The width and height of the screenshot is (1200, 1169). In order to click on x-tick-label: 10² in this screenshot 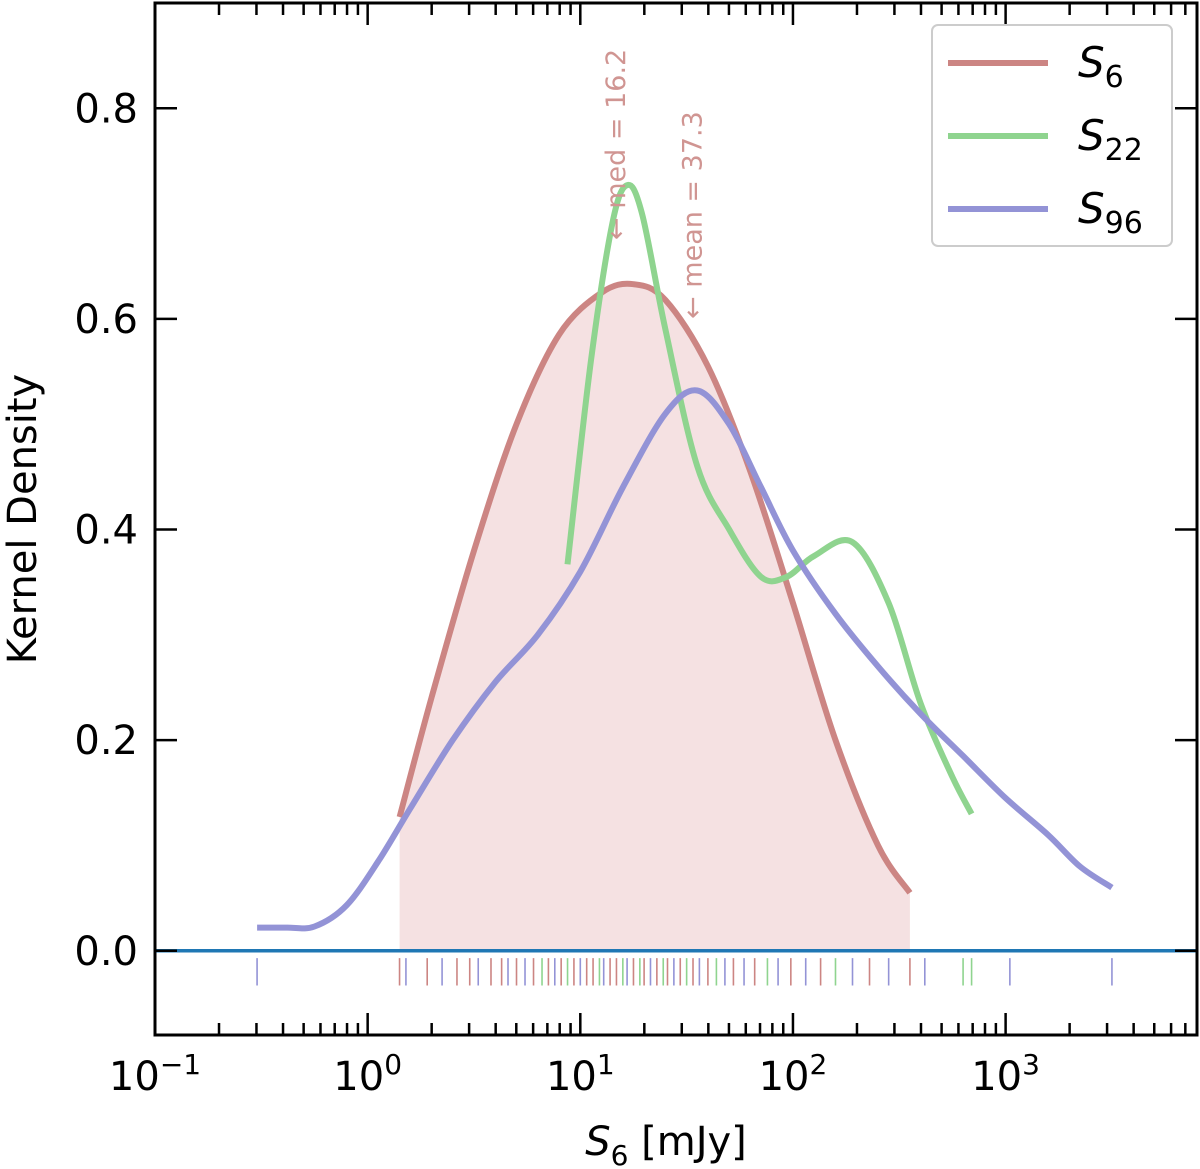, I will do `click(793, 1074)`.